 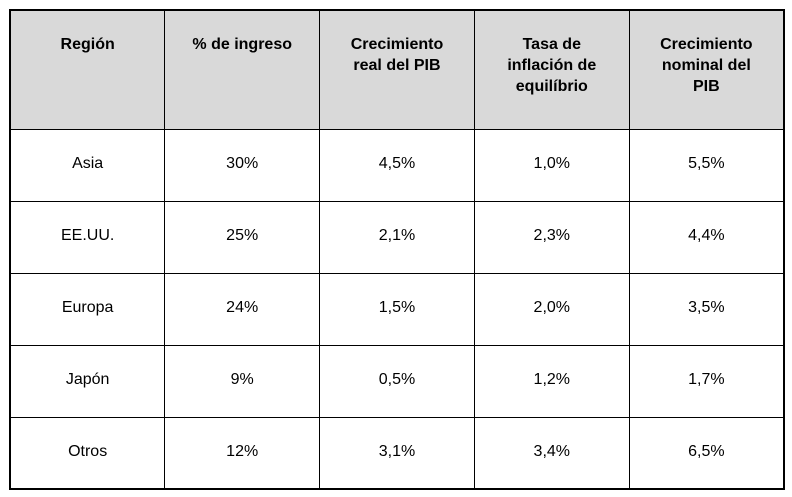 I want to click on table-row-japon: Japón 9% 0,5% 1,2% 1,7%, so click(x=397, y=381).